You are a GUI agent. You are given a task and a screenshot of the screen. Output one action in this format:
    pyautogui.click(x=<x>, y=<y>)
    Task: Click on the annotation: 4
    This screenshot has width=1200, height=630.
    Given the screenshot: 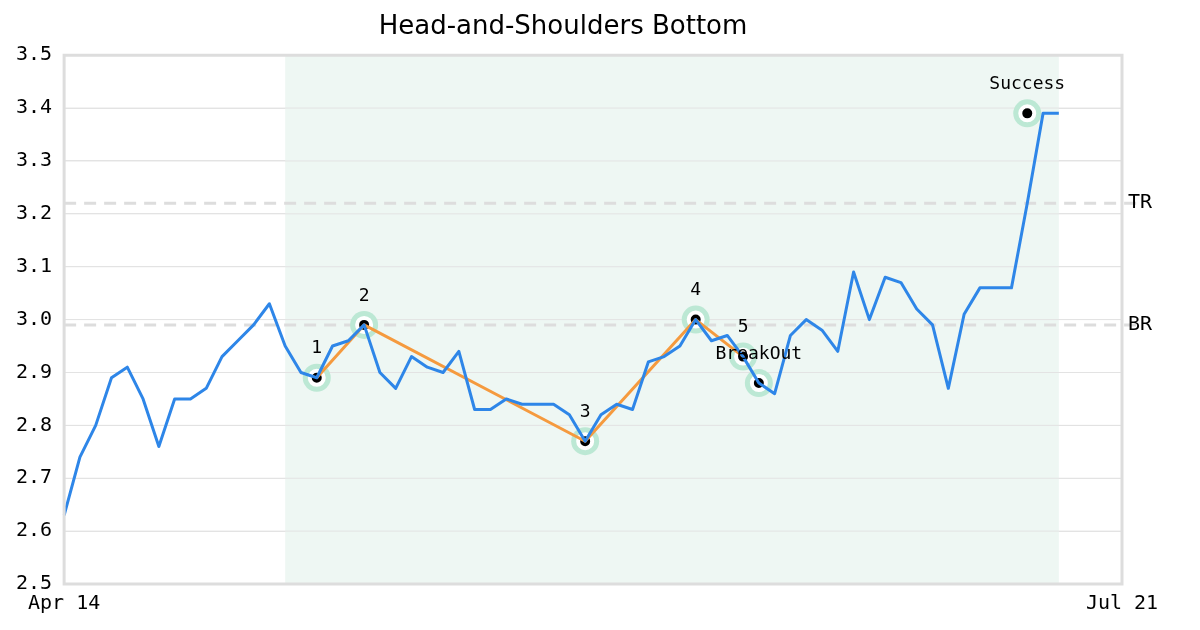 What is the action you would take?
    pyautogui.click(x=696, y=289)
    